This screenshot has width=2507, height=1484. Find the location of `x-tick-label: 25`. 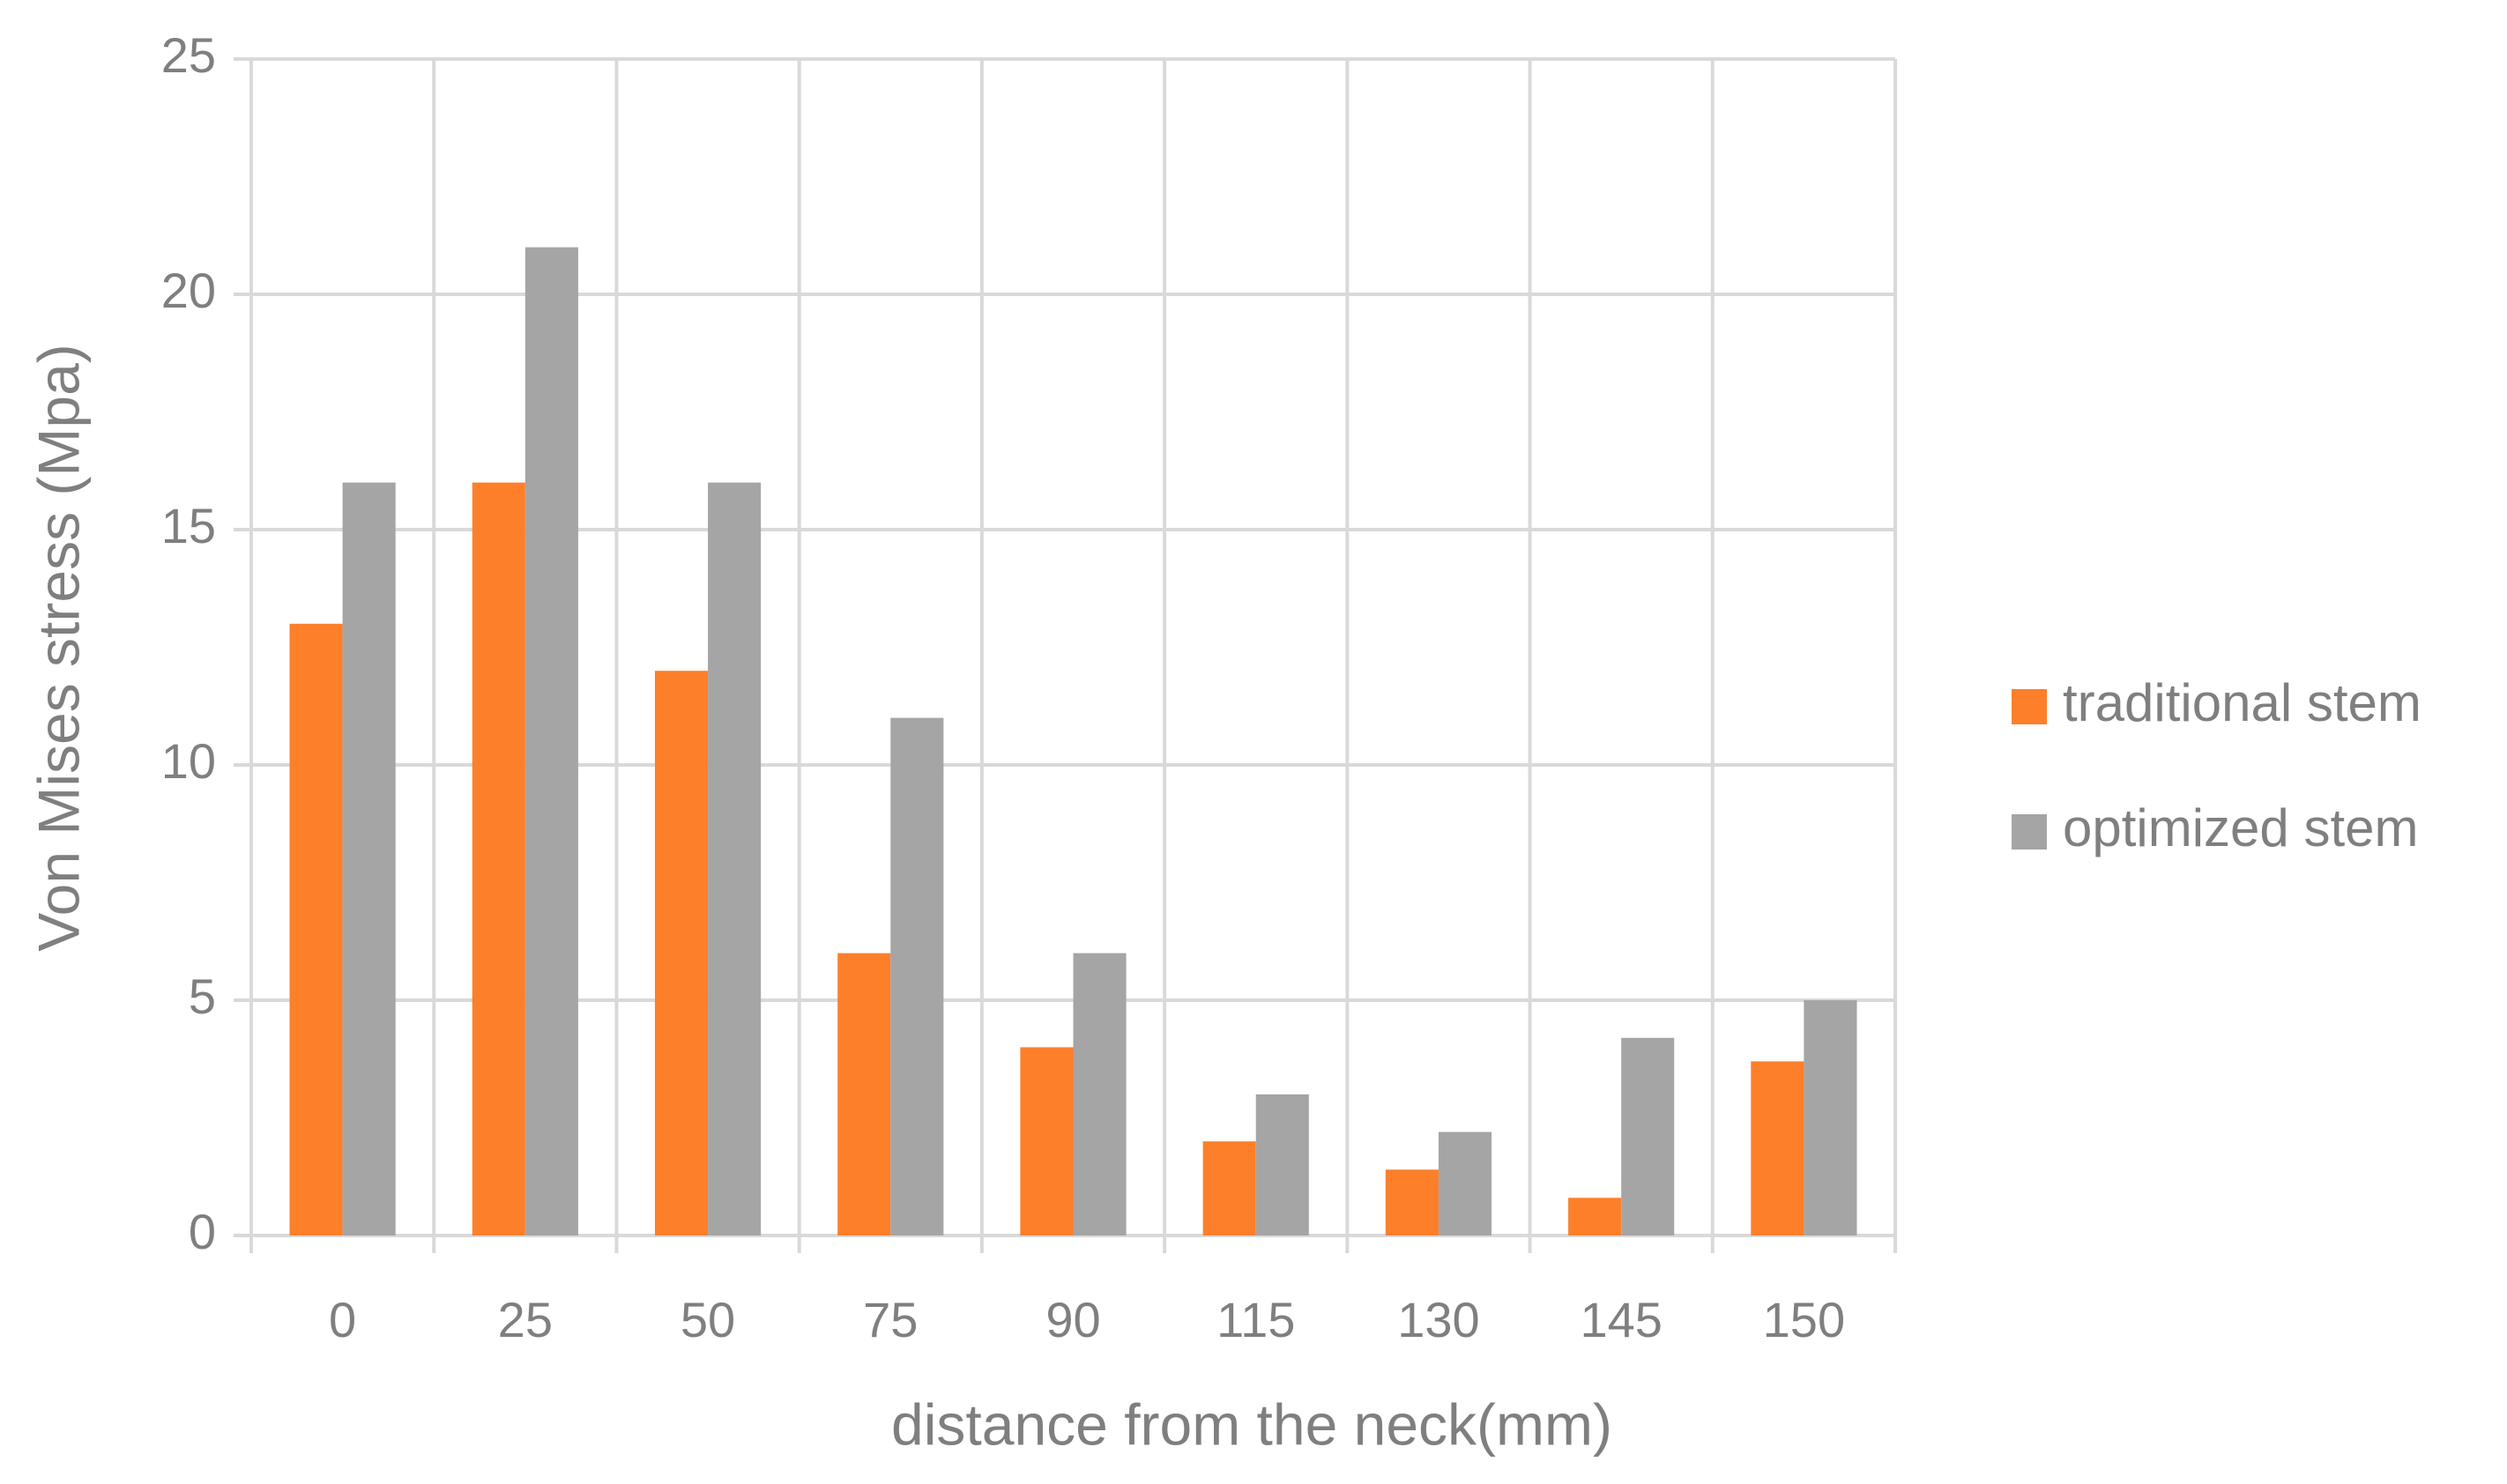

x-tick-label: 25 is located at coordinates (525, 1319).